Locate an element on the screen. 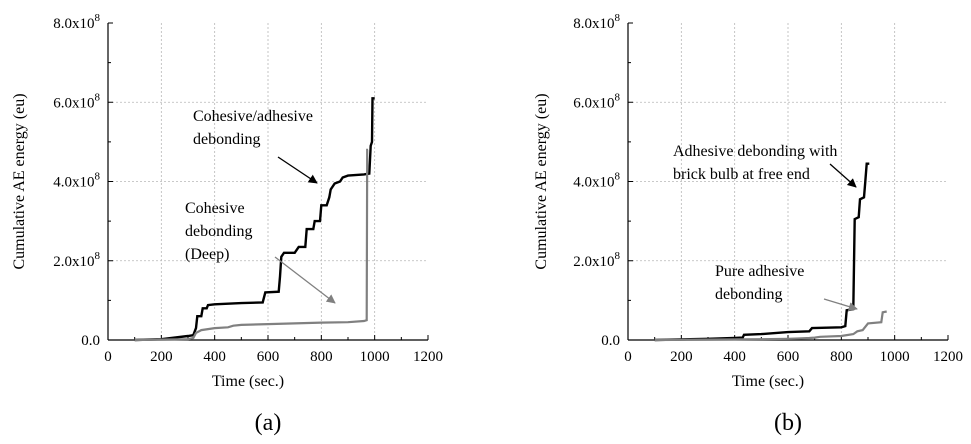 The height and width of the screenshot is (444, 971). annotation-text: Pure adhesive debonding is located at coordinates (759, 283).